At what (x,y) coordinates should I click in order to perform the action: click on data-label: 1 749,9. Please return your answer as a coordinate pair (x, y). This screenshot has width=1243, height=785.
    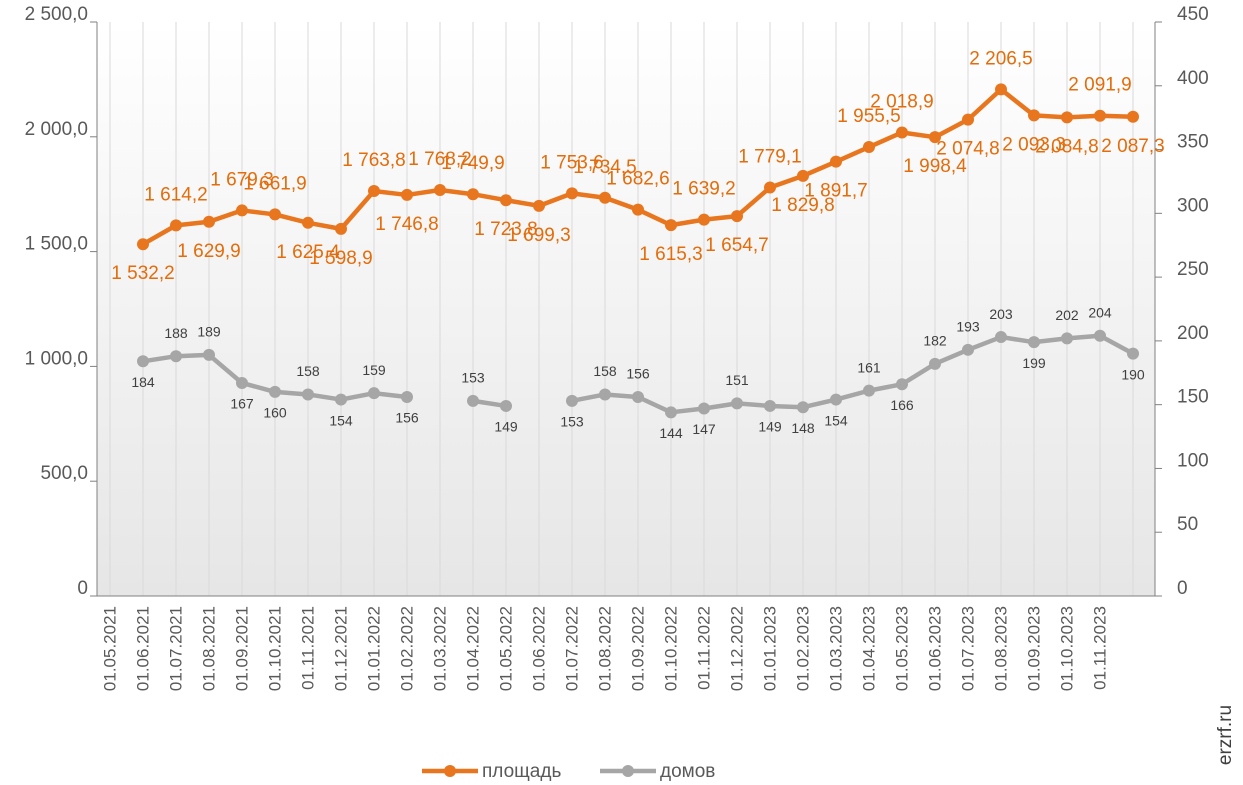
    Looking at the image, I should click on (472, 163).